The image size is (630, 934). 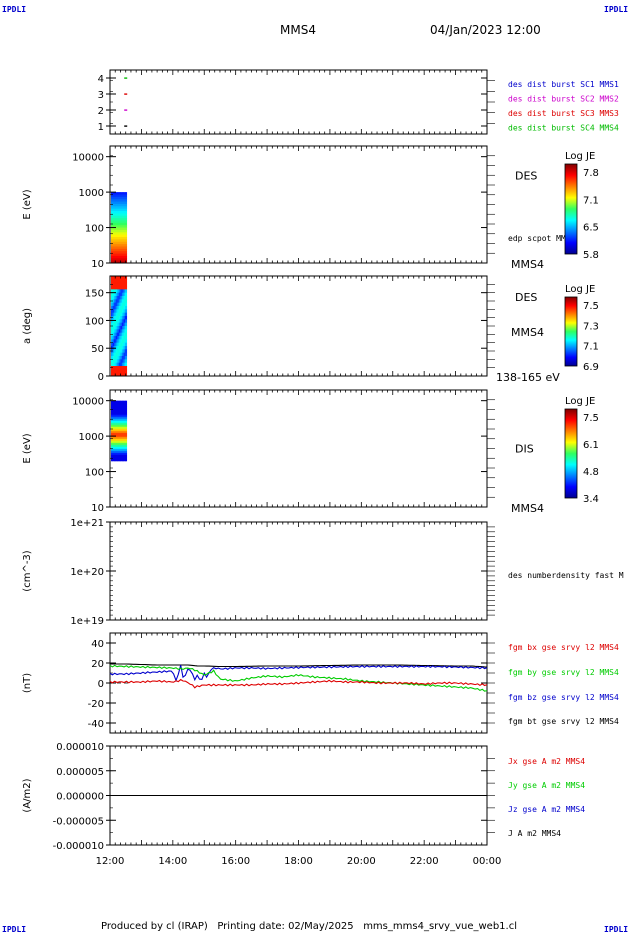 What do you see at coordinates (563, 99) in the screenshot?
I see `legend-entry: des dist burst SC2 MMS2` at bounding box center [563, 99].